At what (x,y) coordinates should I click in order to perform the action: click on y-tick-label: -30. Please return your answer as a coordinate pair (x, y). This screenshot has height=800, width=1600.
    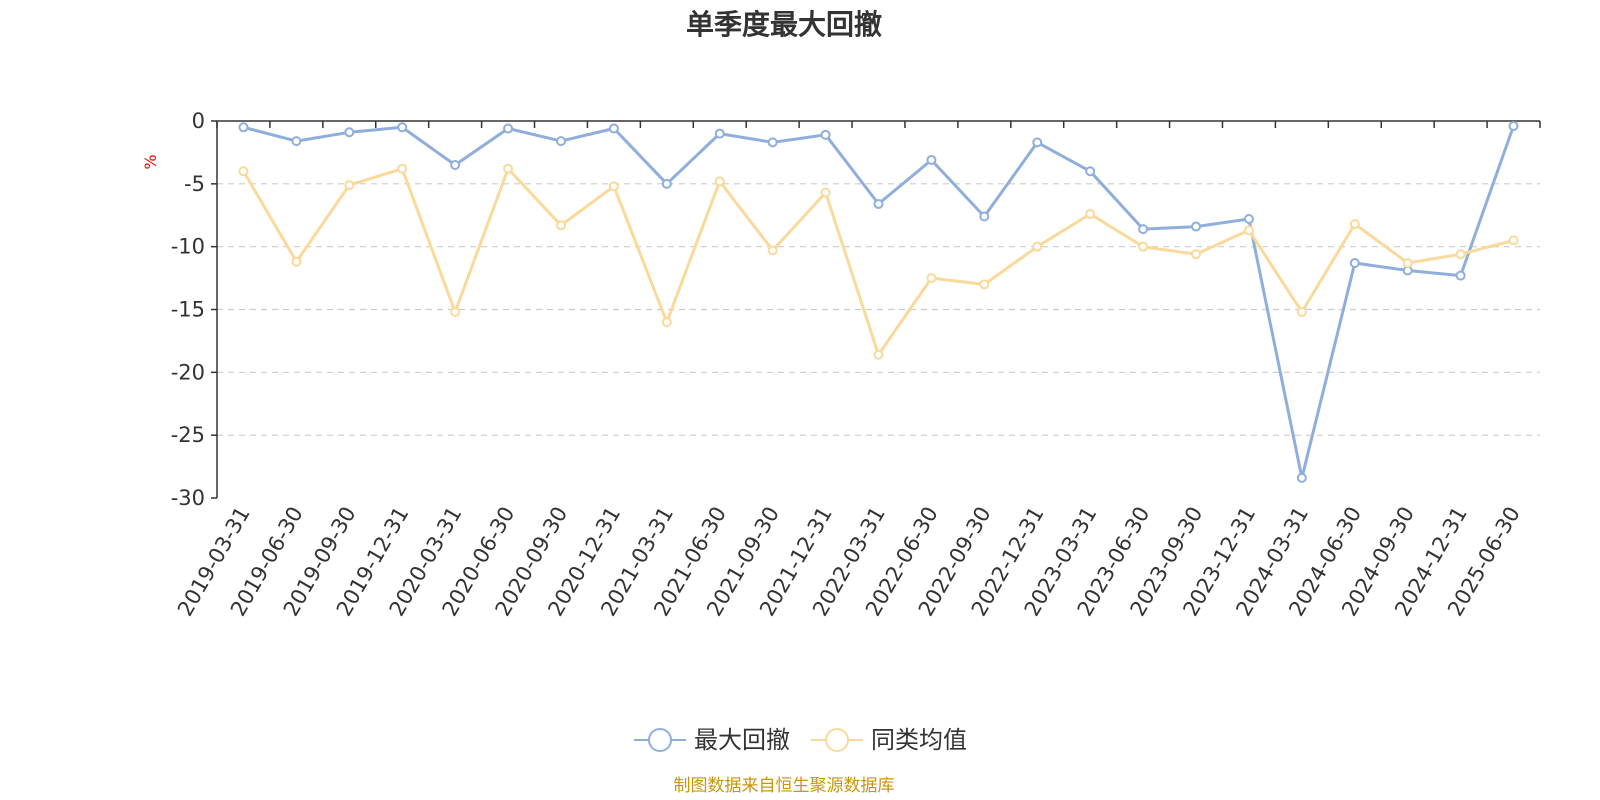
    Looking at the image, I should click on (188, 498).